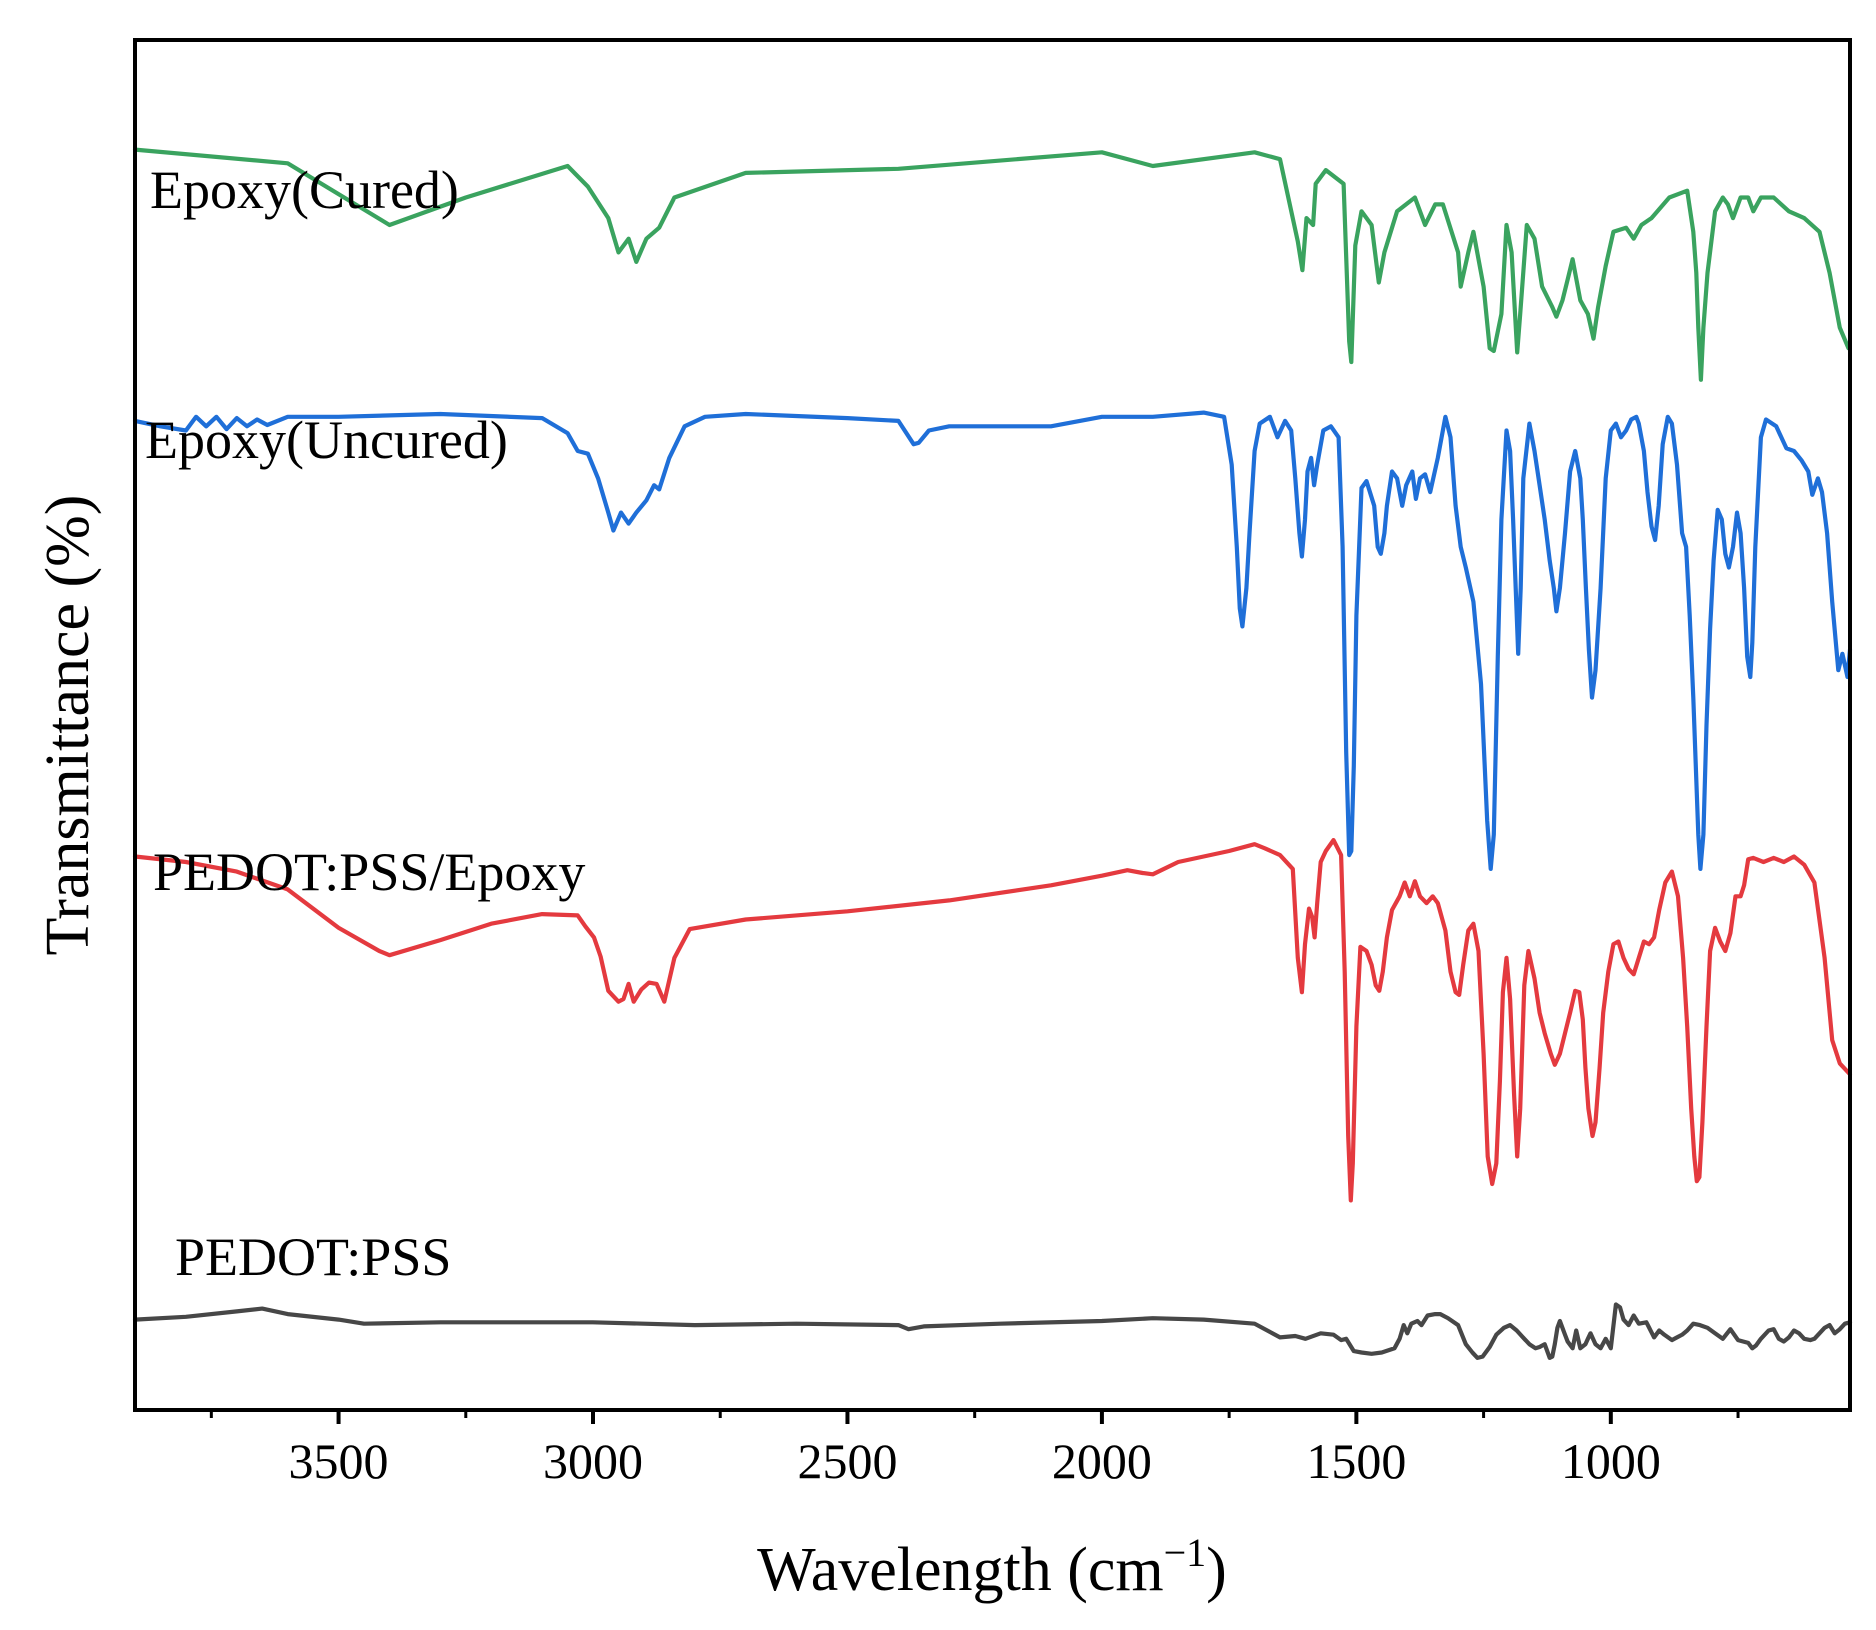 This screenshot has height=1630, width=1876. Describe the element at coordinates (1356, 1461) in the screenshot. I see `x-tick-label: 1500` at that location.